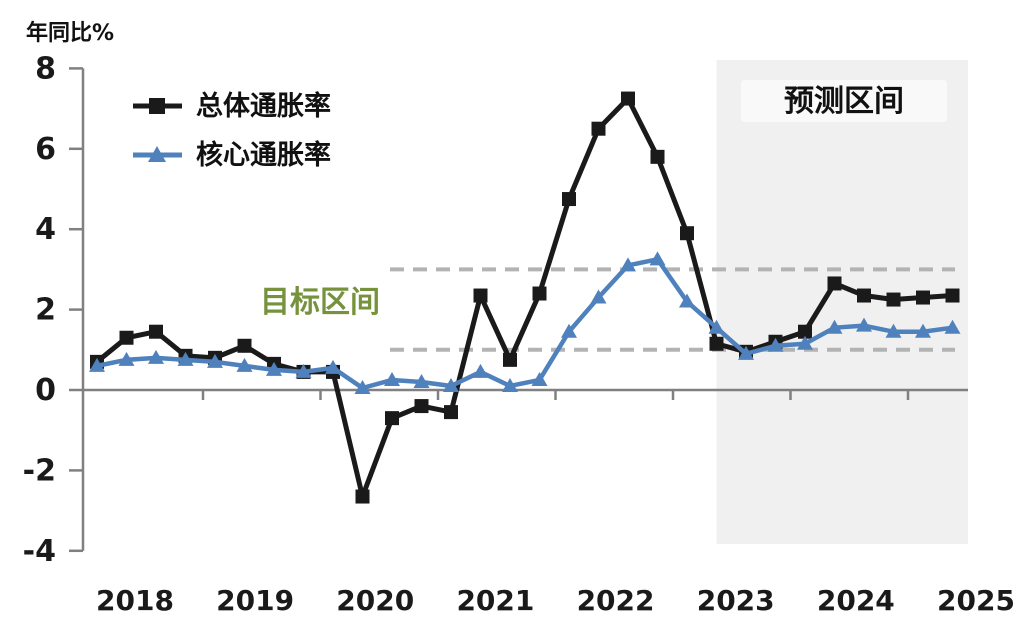 The height and width of the screenshot is (640, 1028). Describe the element at coordinates (976, 600) in the screenshot. I see `x-year-label: 2025` at that location.